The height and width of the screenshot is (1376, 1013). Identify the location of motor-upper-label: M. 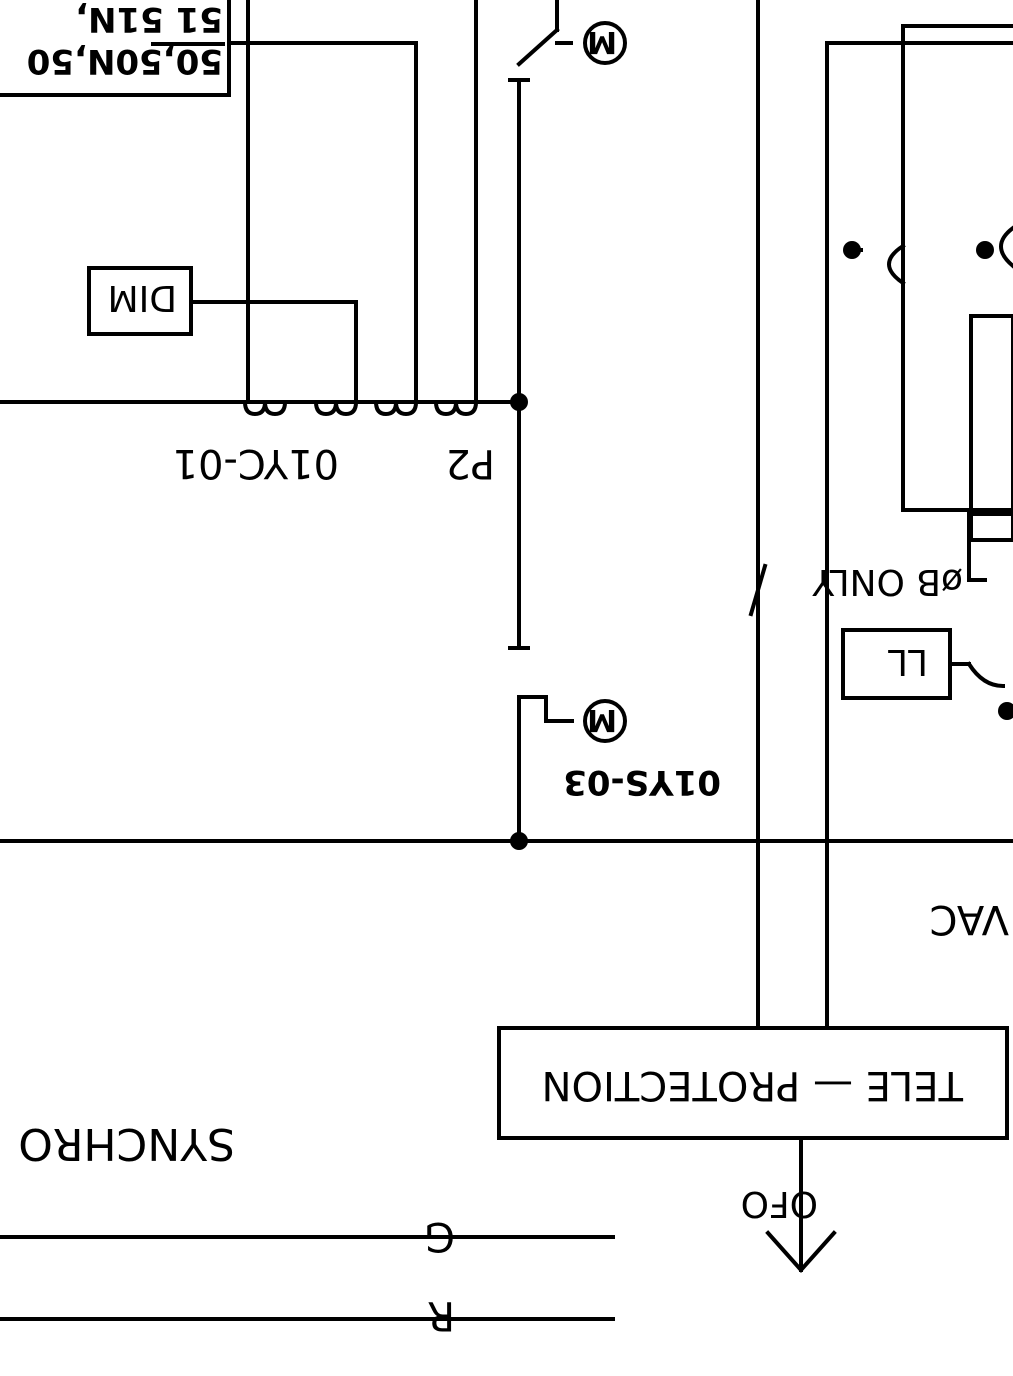
(602, 41).